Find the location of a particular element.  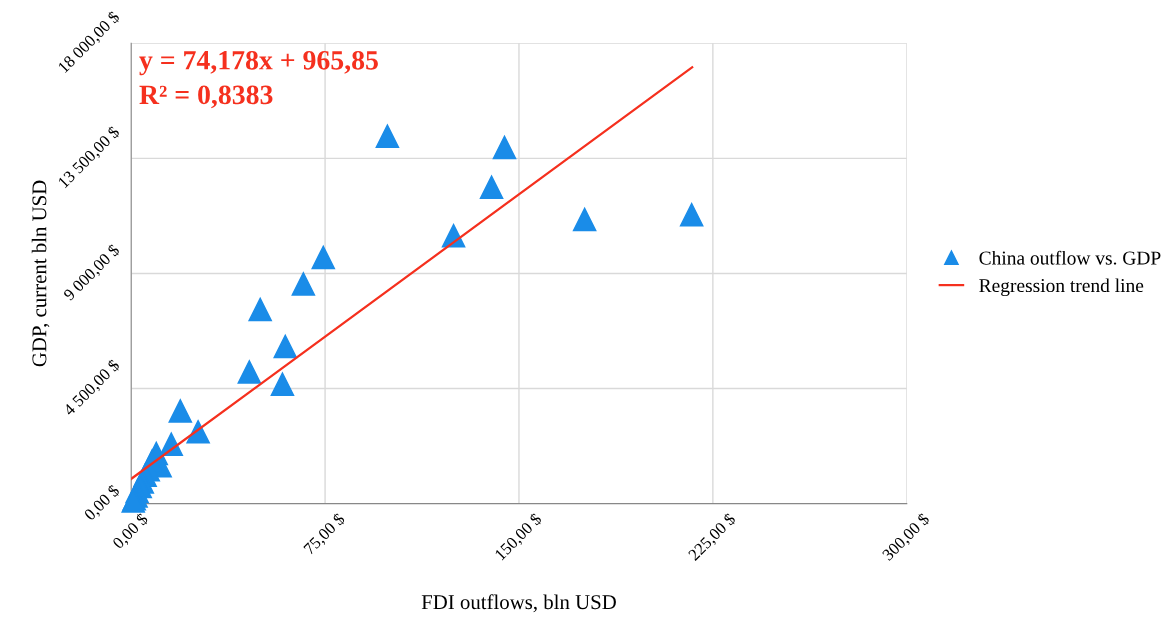

legend-label: Regression trend line is located at coordinates (1061, 287).